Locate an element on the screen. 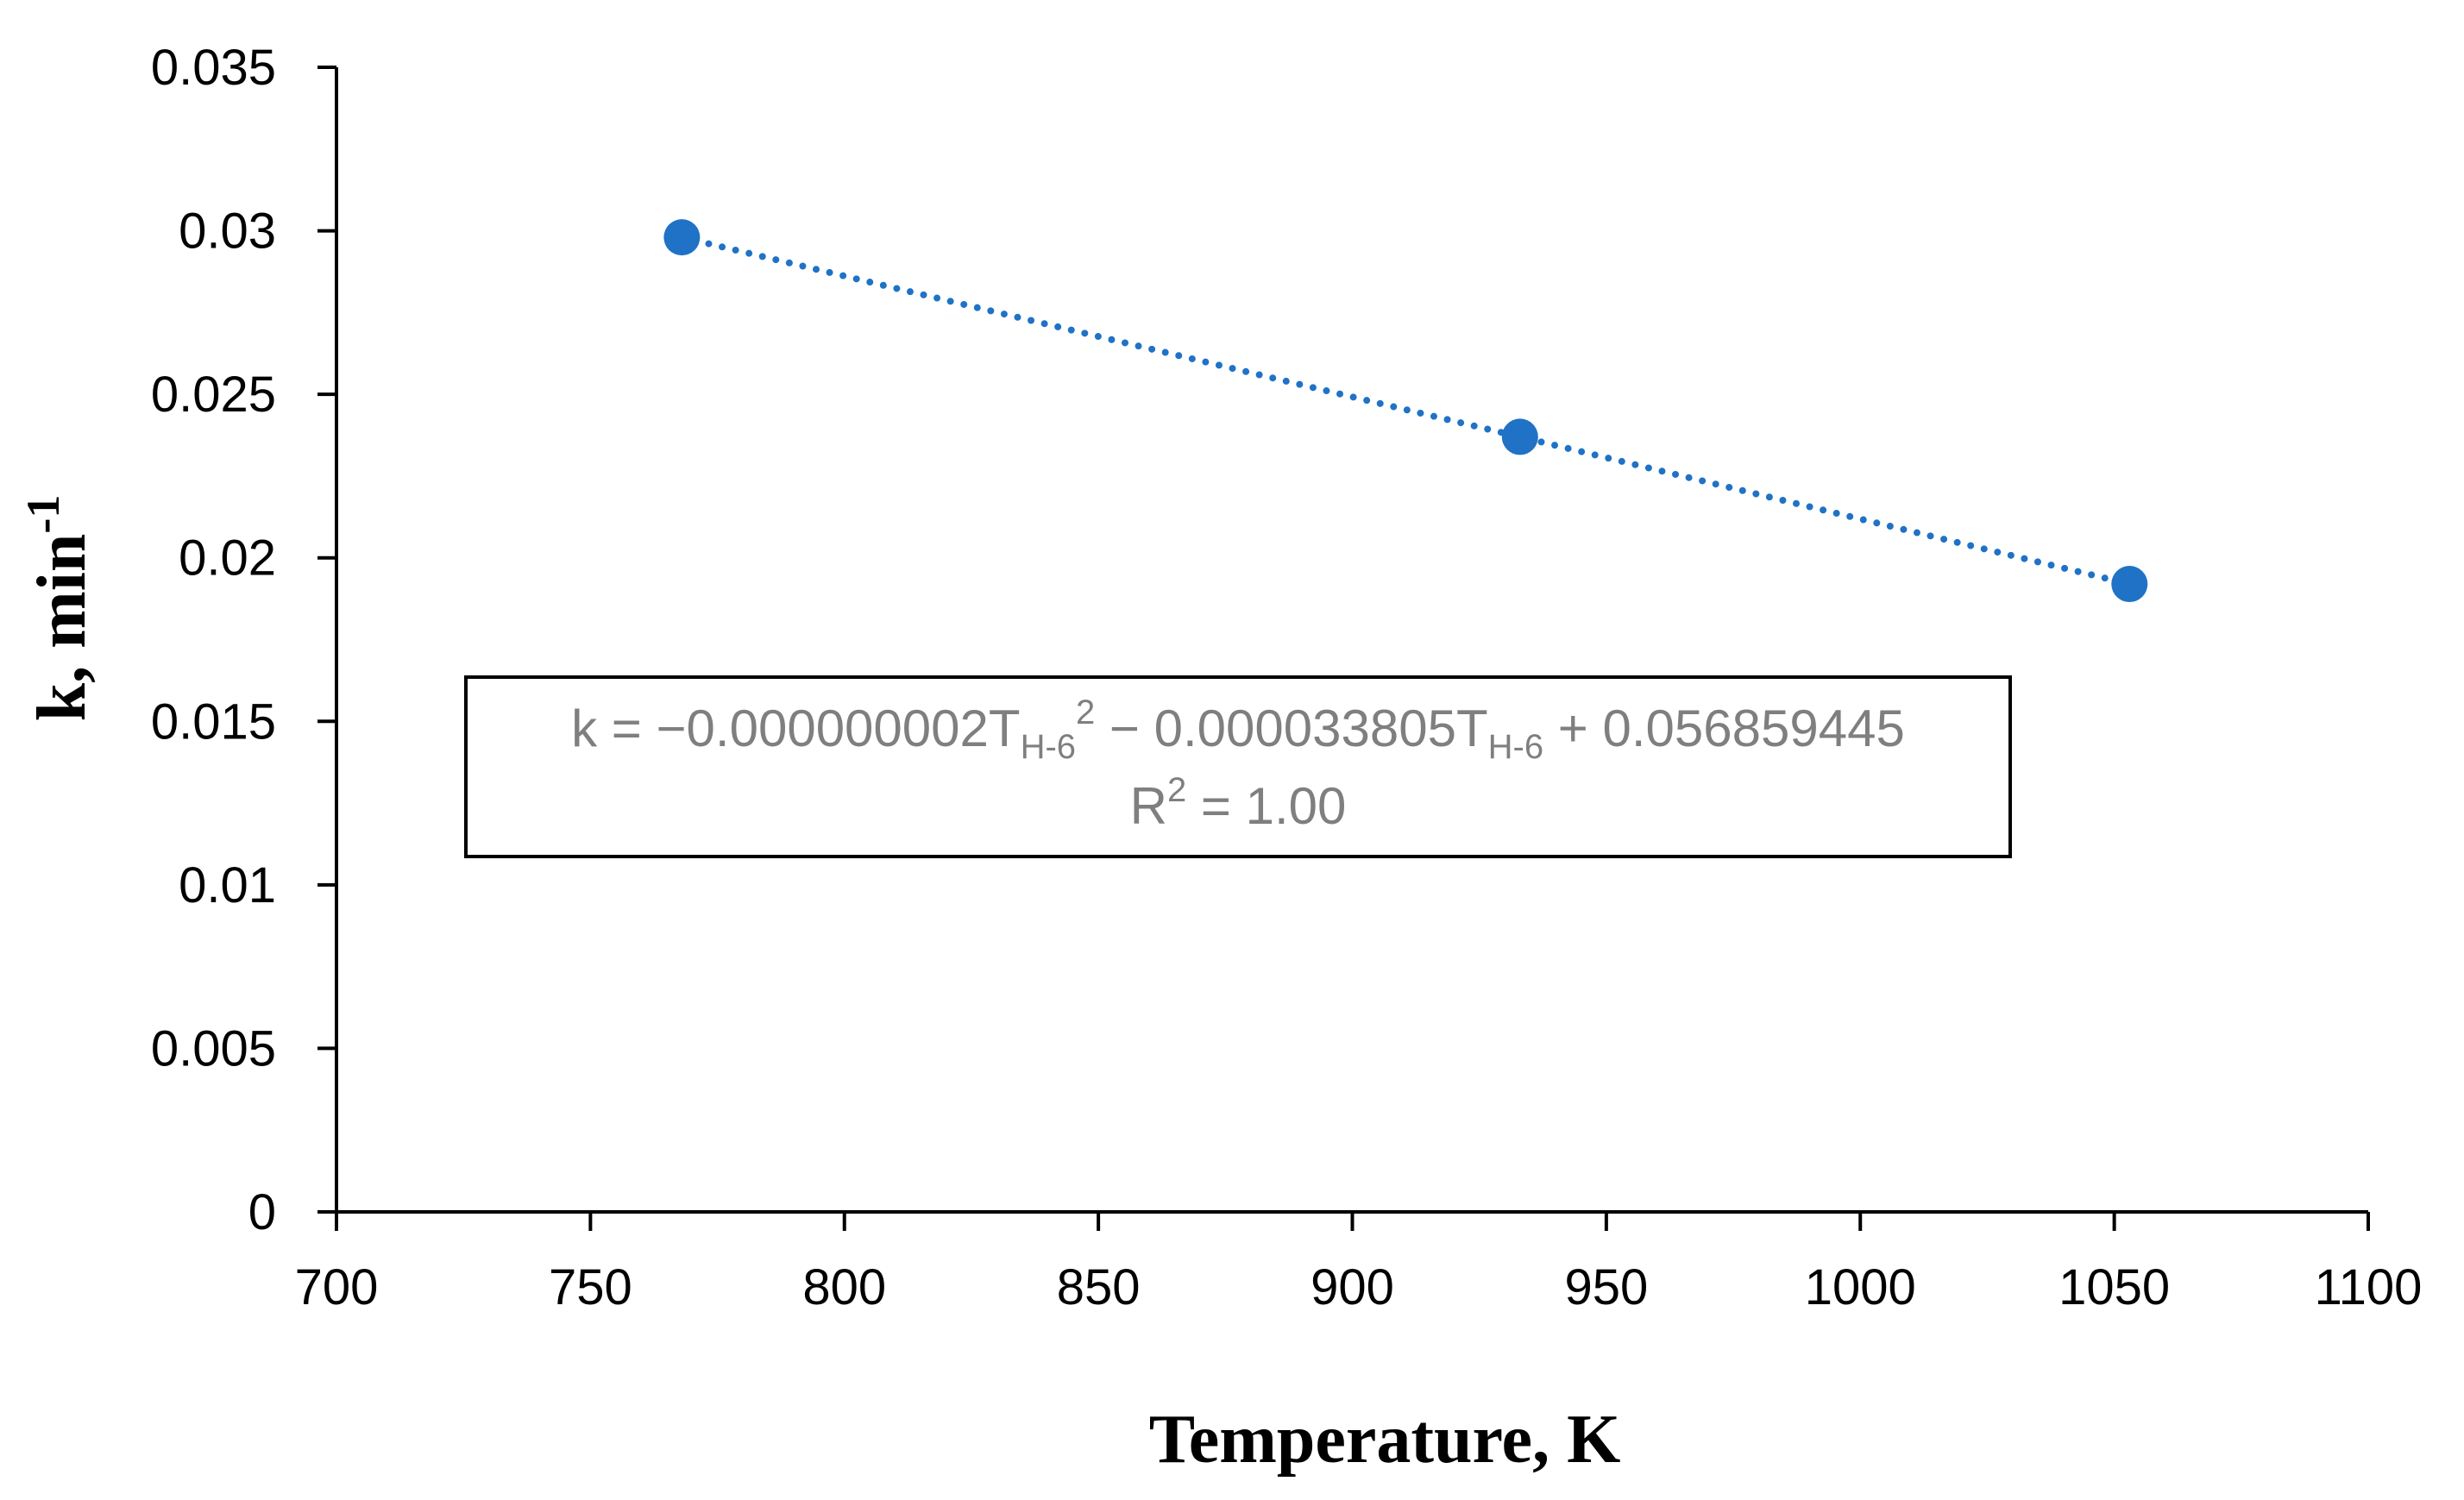 The width and height of the screenshot is (2464, 1500). y-ticks: 0 0.005 0.01 0.015 0.02 0.025 0.03 0.035 is located at coordinates (244, 640).